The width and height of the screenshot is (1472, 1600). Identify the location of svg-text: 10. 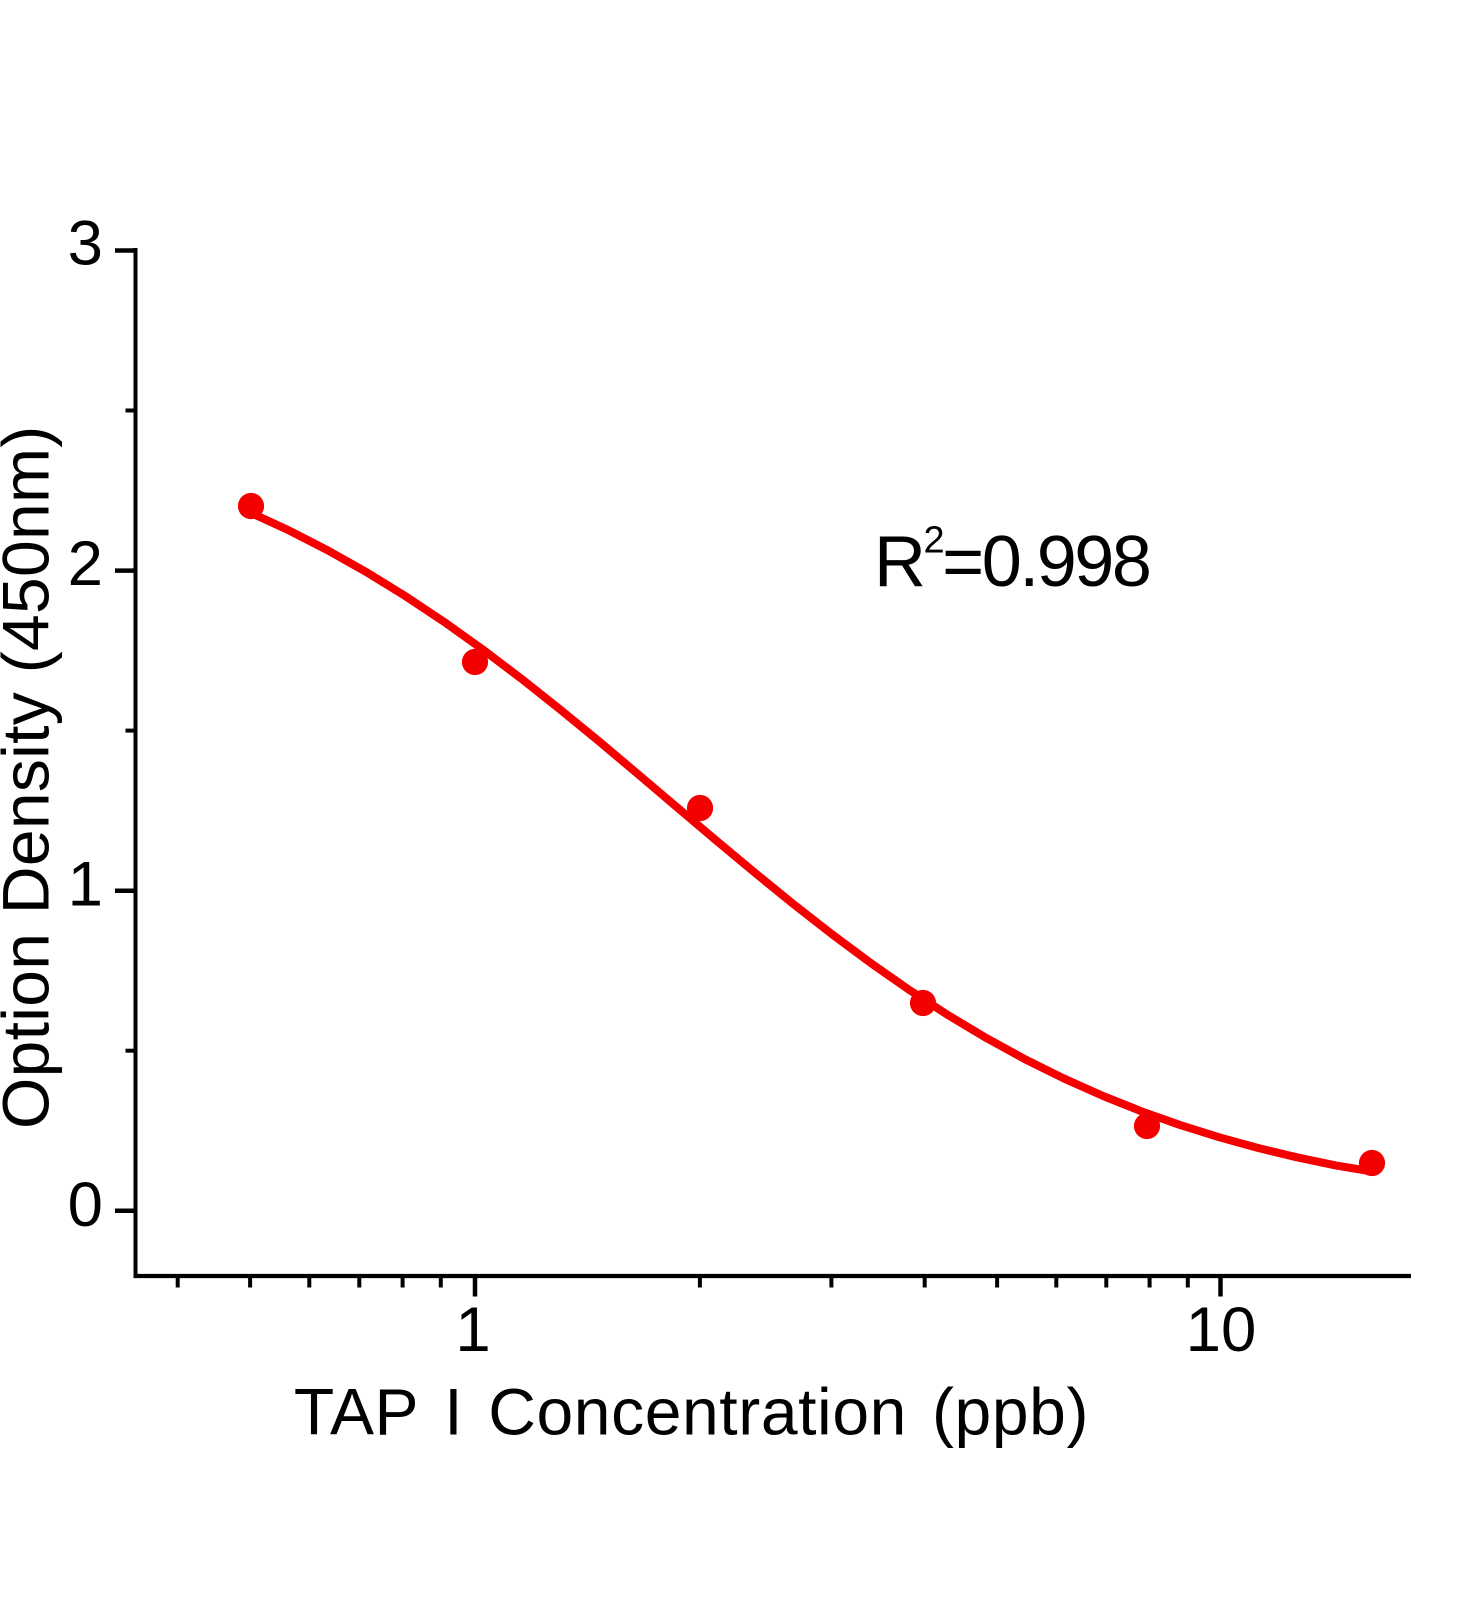
(1221, 1330).